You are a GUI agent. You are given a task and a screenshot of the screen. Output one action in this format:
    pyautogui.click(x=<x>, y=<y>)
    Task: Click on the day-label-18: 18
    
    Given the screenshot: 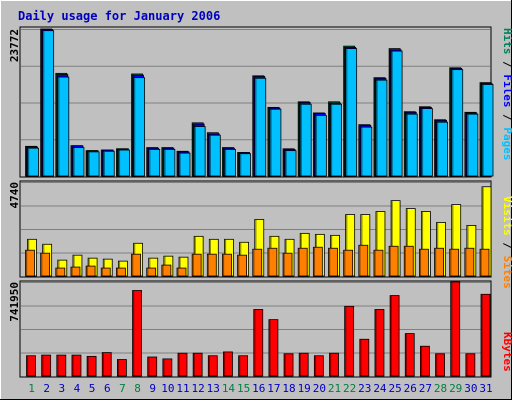 What is the action you would take?
    pyautogui.click(x=288, y=388)
    